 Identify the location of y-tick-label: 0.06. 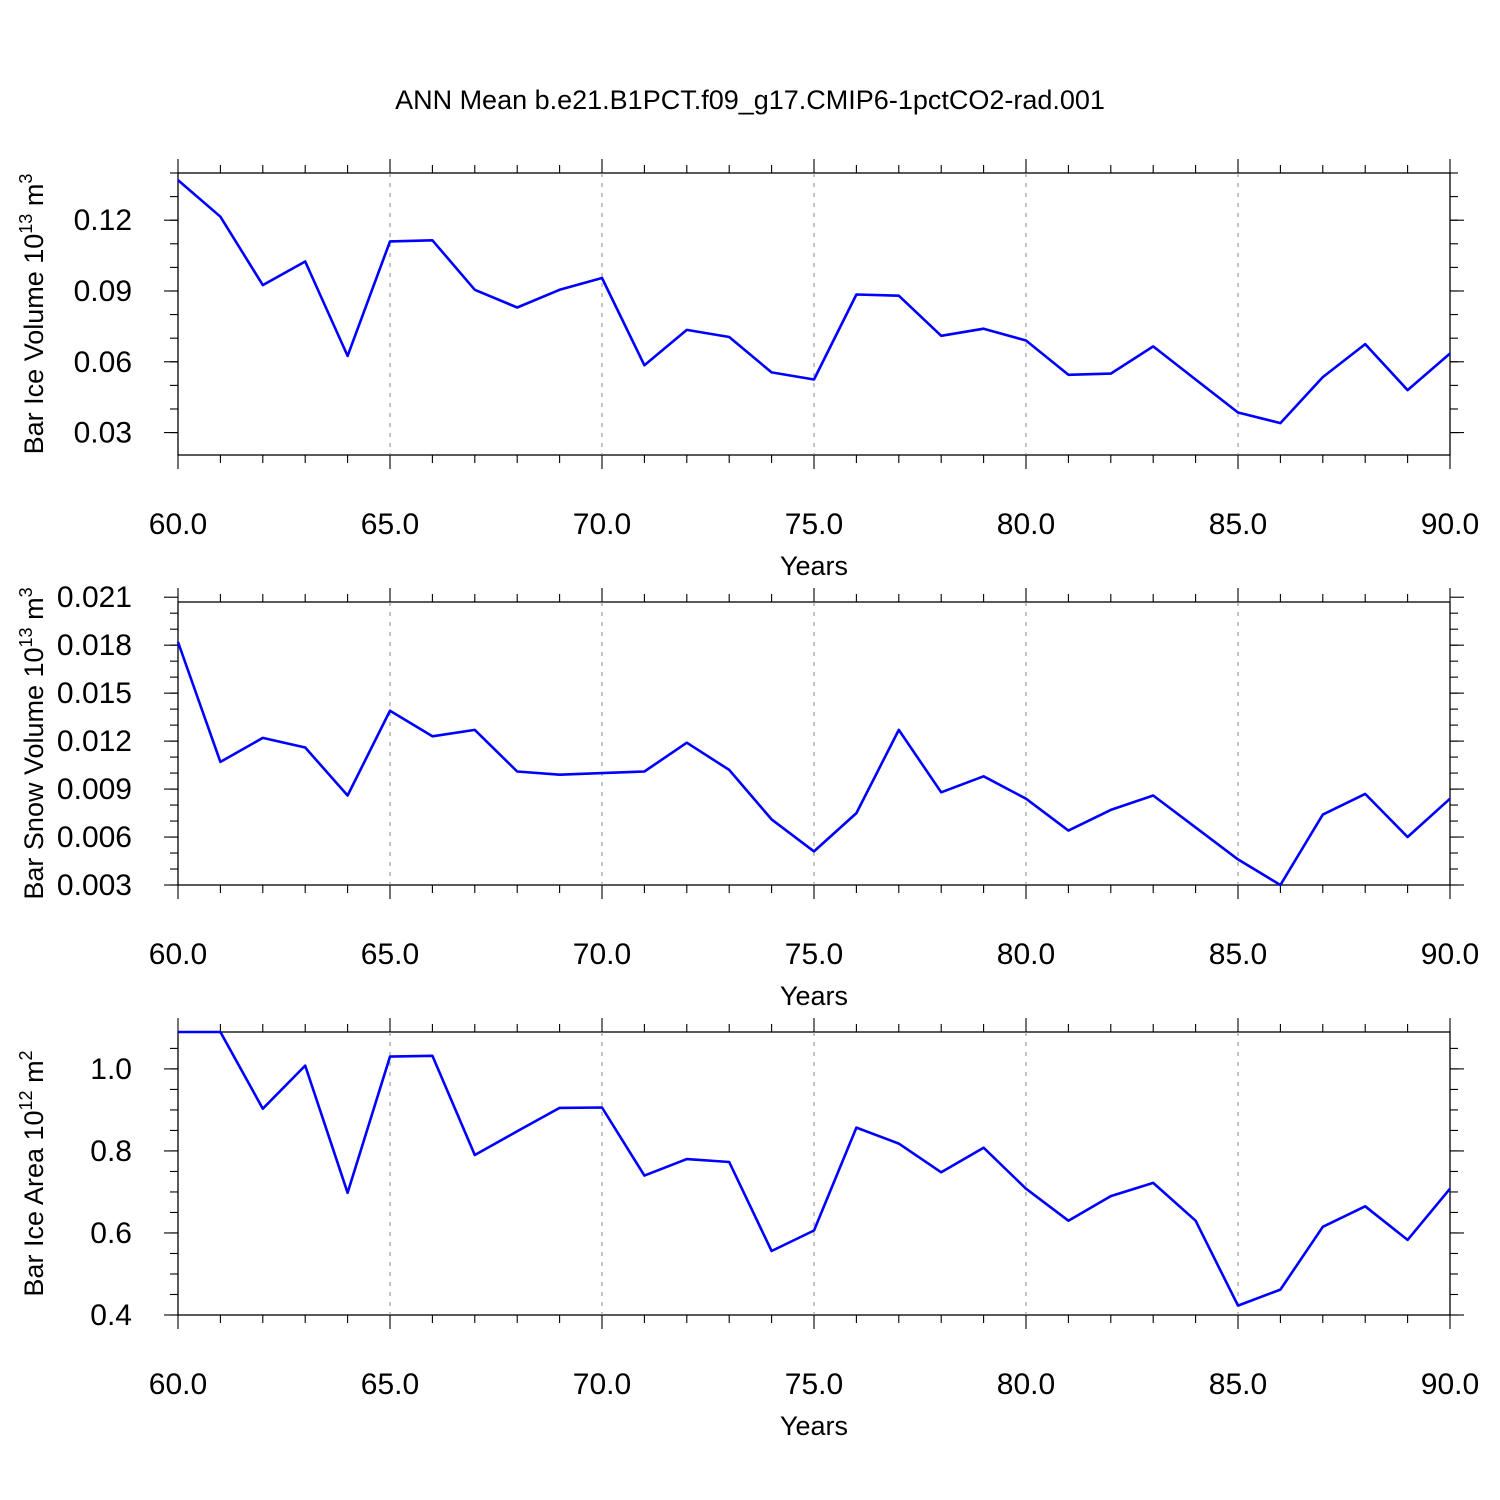
(103, 362).